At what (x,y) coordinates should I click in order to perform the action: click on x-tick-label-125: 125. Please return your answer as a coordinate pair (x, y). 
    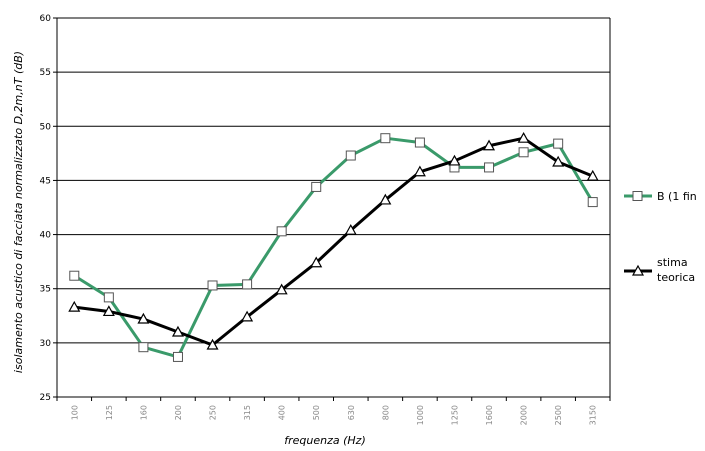
    Looking at the image, I should click on (109, 412).